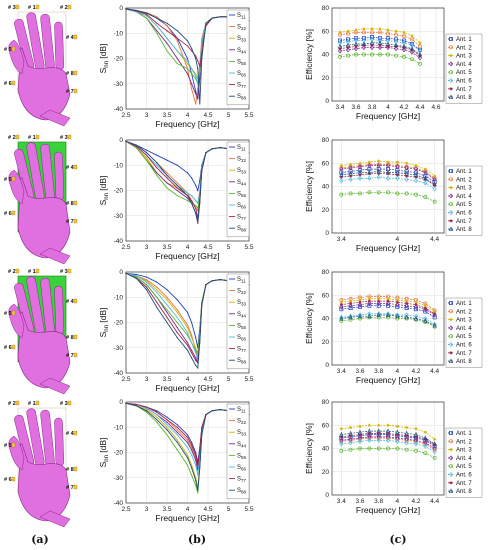  Describe the element at coordinates (326, 140) in the screenshot. I see `y-tick-label: 80` at that location.